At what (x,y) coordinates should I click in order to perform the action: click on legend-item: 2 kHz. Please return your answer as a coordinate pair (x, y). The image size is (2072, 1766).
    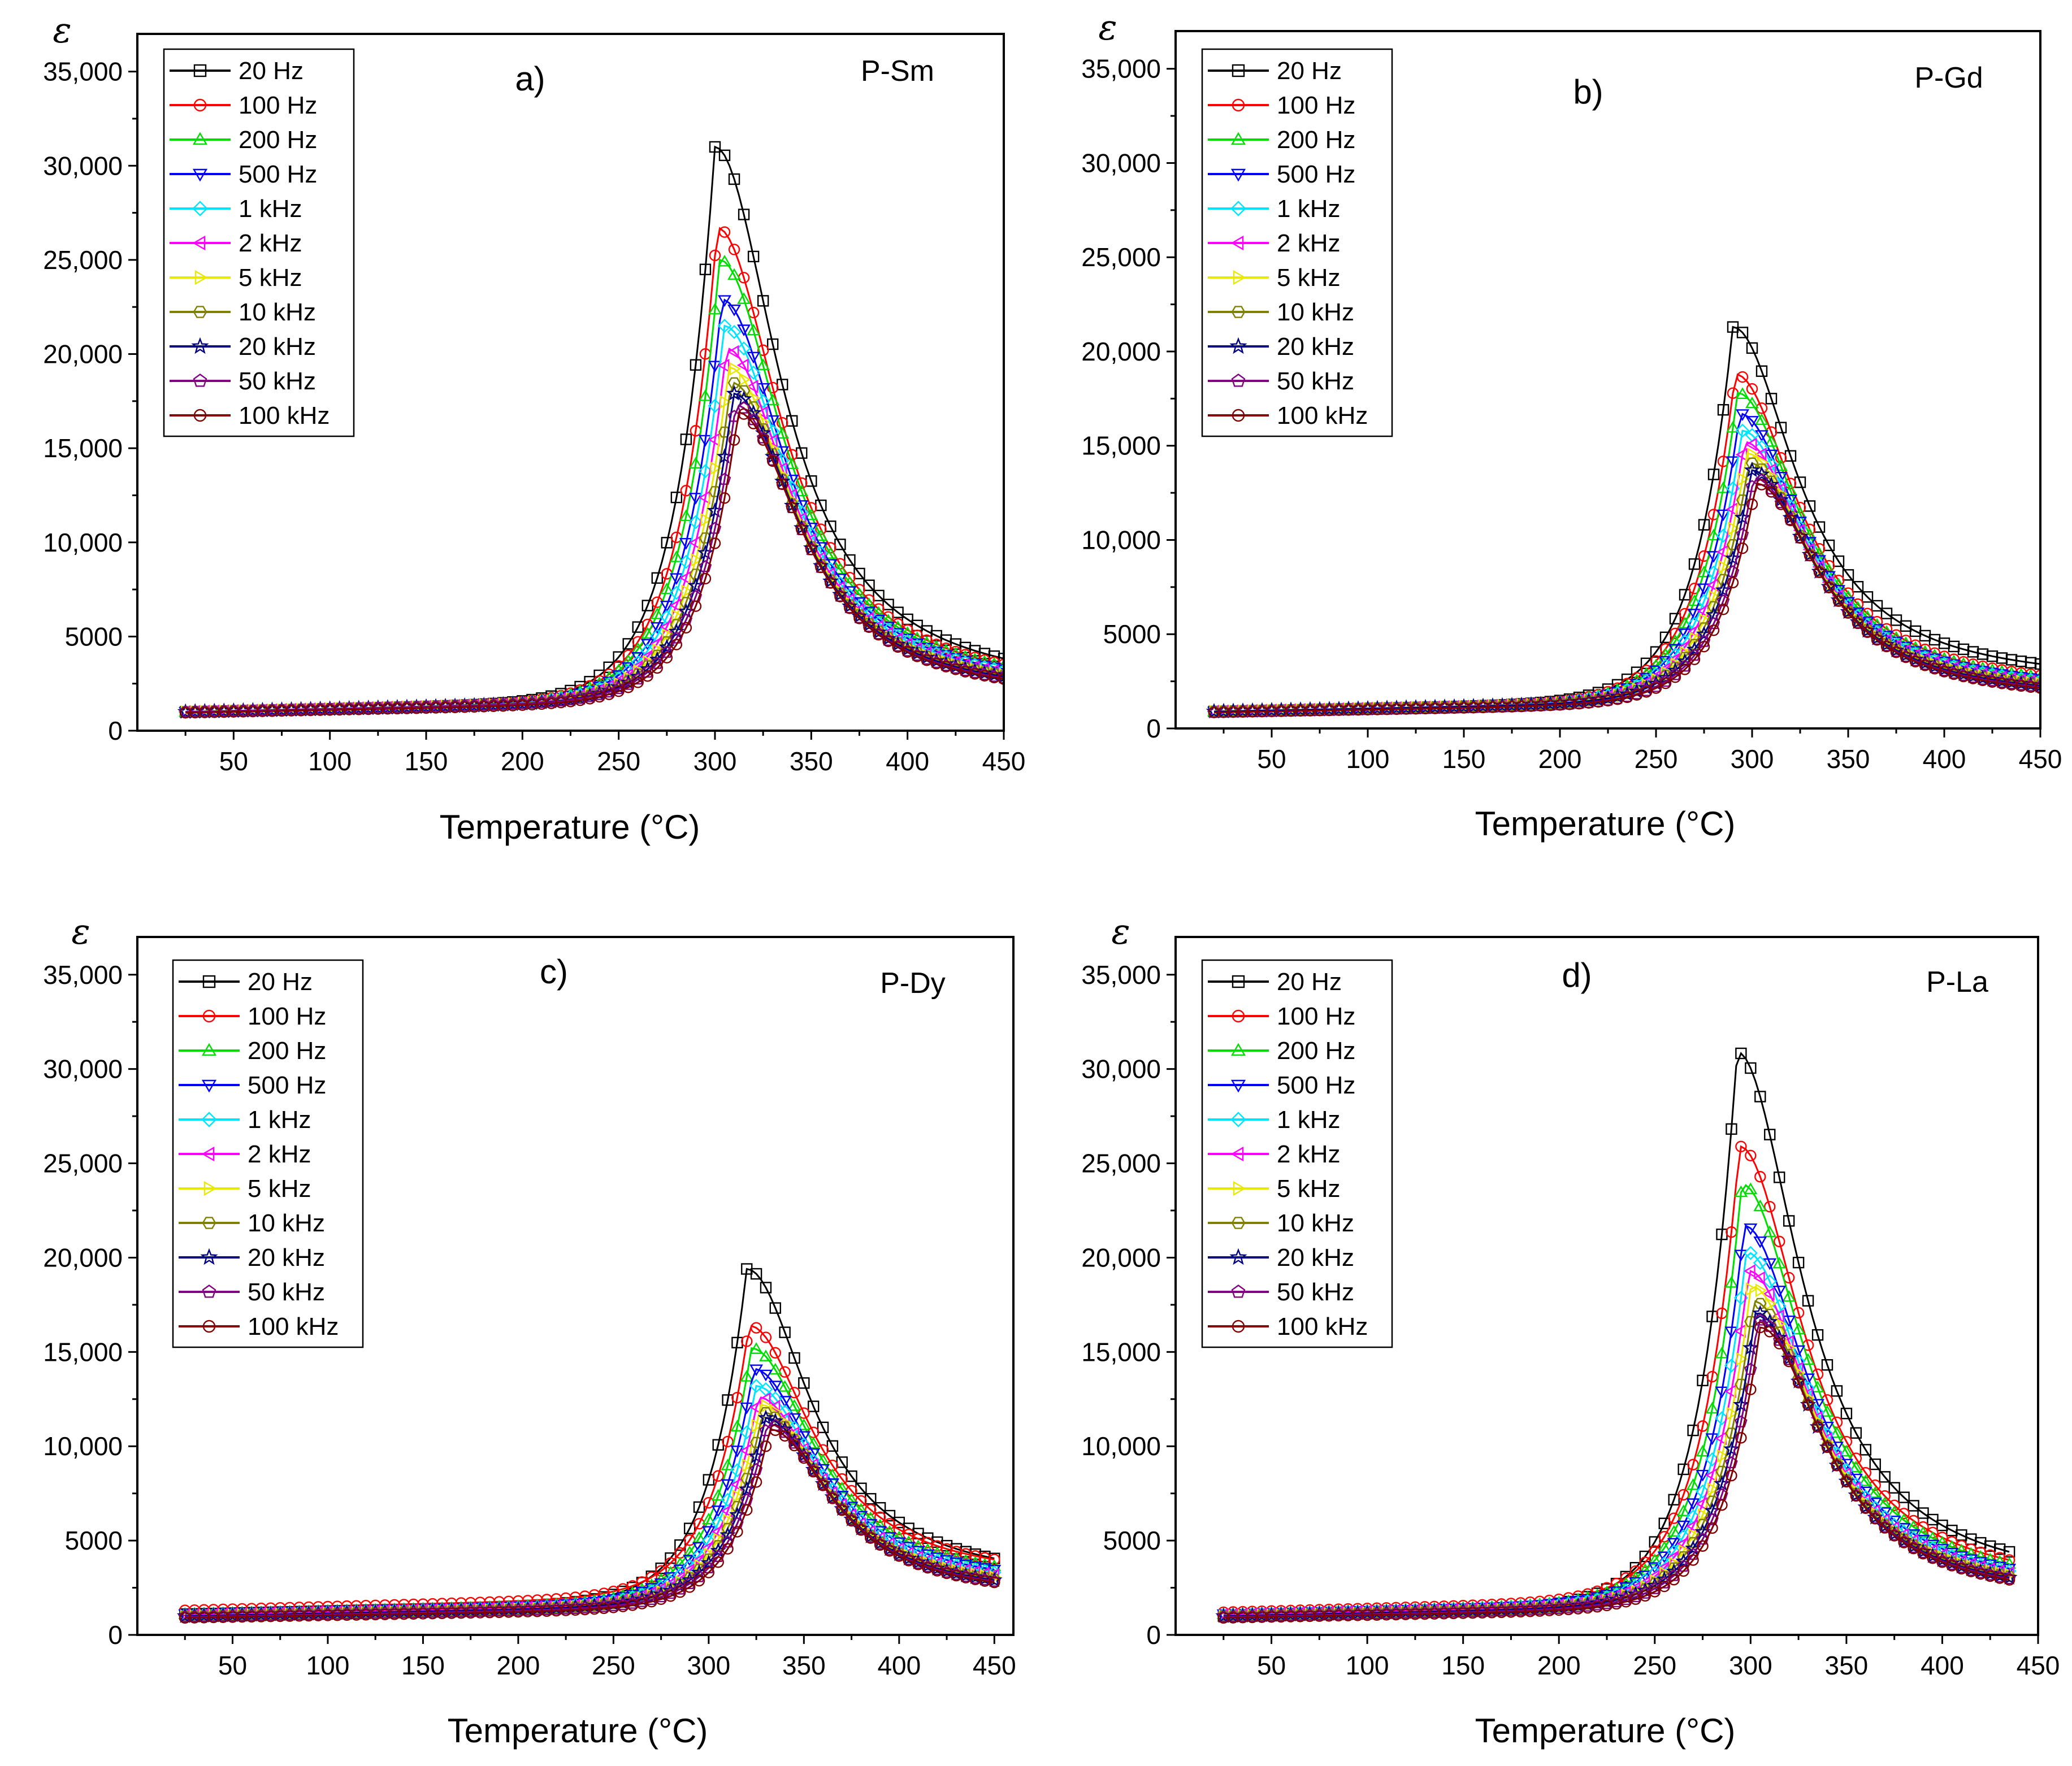
    Looking at the image, I should click on (1274, 243).